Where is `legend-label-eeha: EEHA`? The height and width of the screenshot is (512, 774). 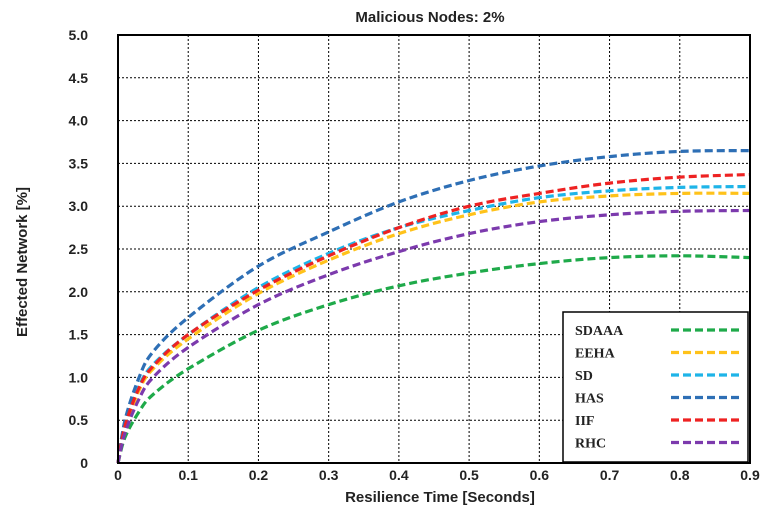
legend-label-eeha: EEHA is located at coordinates (595, 354).